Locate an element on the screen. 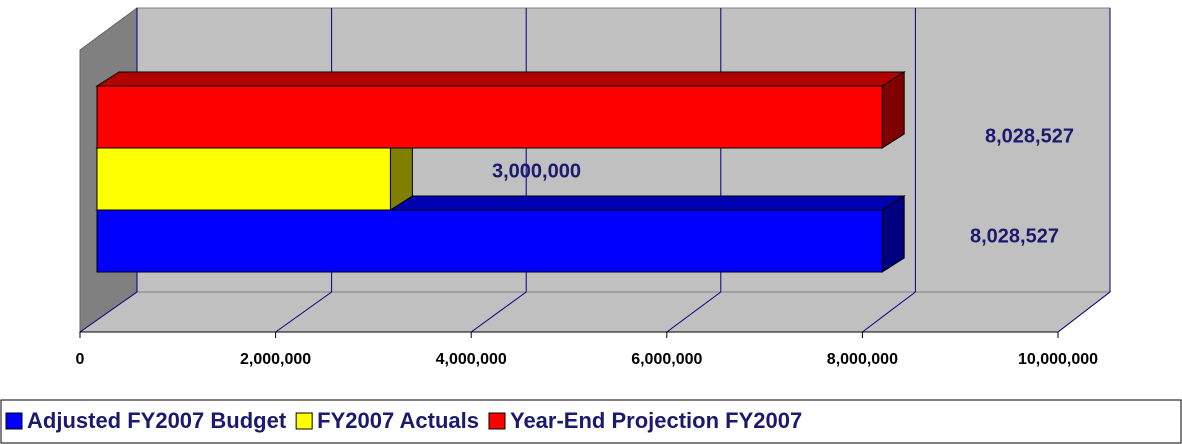  bar-top is located at coordinates (500, 79).